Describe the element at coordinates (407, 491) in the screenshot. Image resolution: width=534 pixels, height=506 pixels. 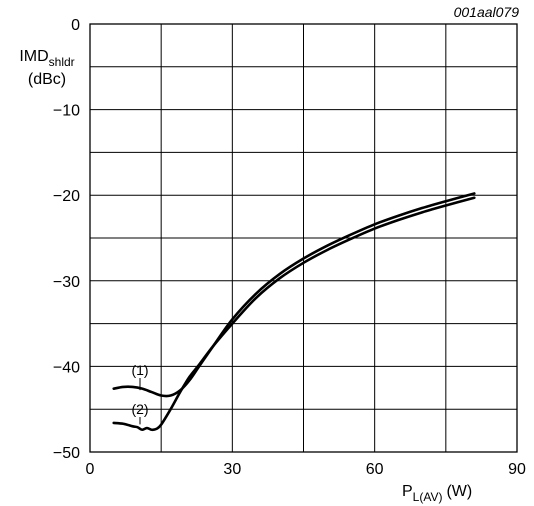
I see `x-axis-label-main: P` at that location.